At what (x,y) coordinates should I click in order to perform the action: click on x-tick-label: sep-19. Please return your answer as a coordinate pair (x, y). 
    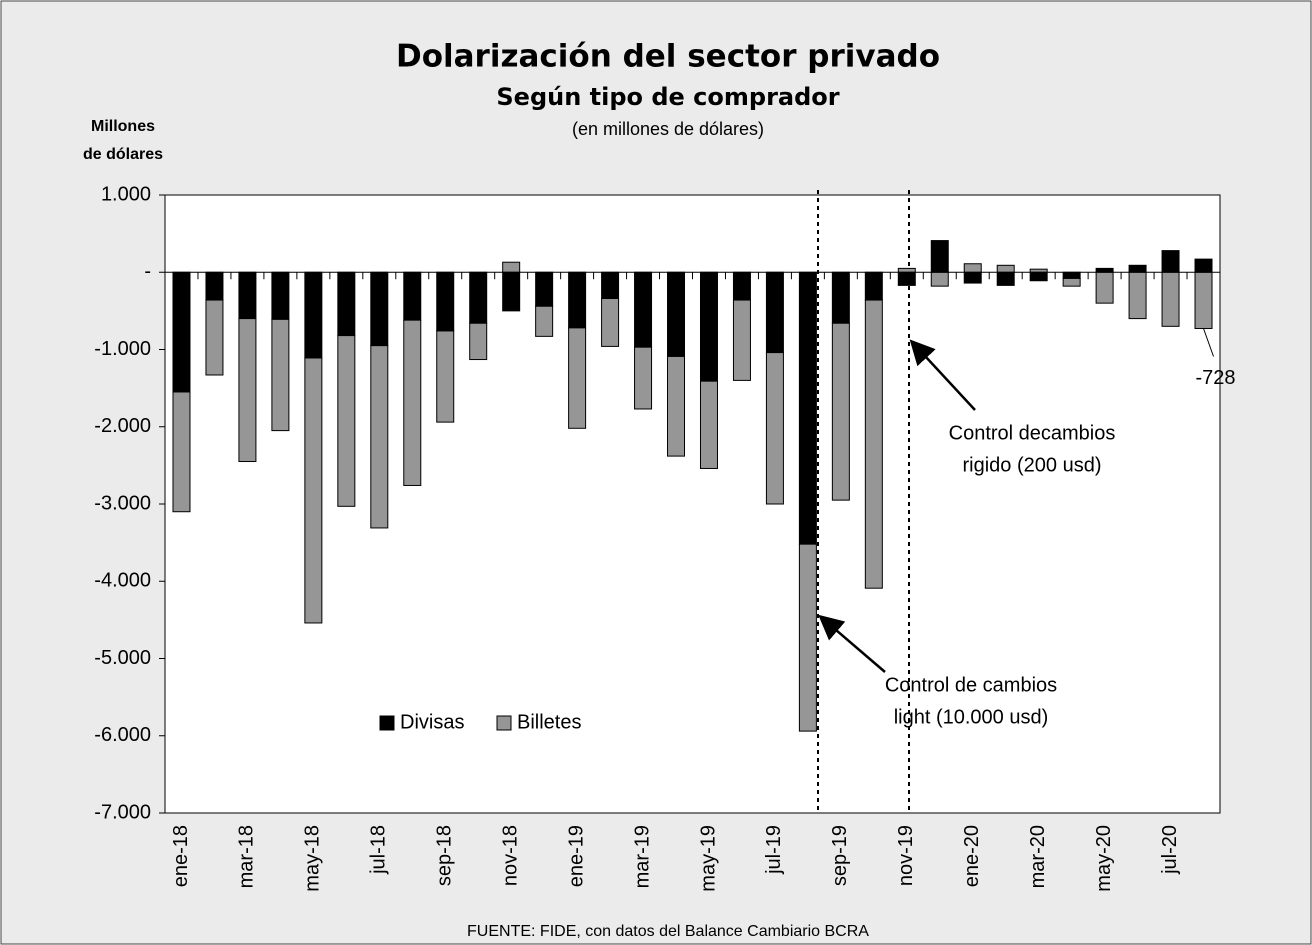
    Looking at the image, I should click on (840, 855).